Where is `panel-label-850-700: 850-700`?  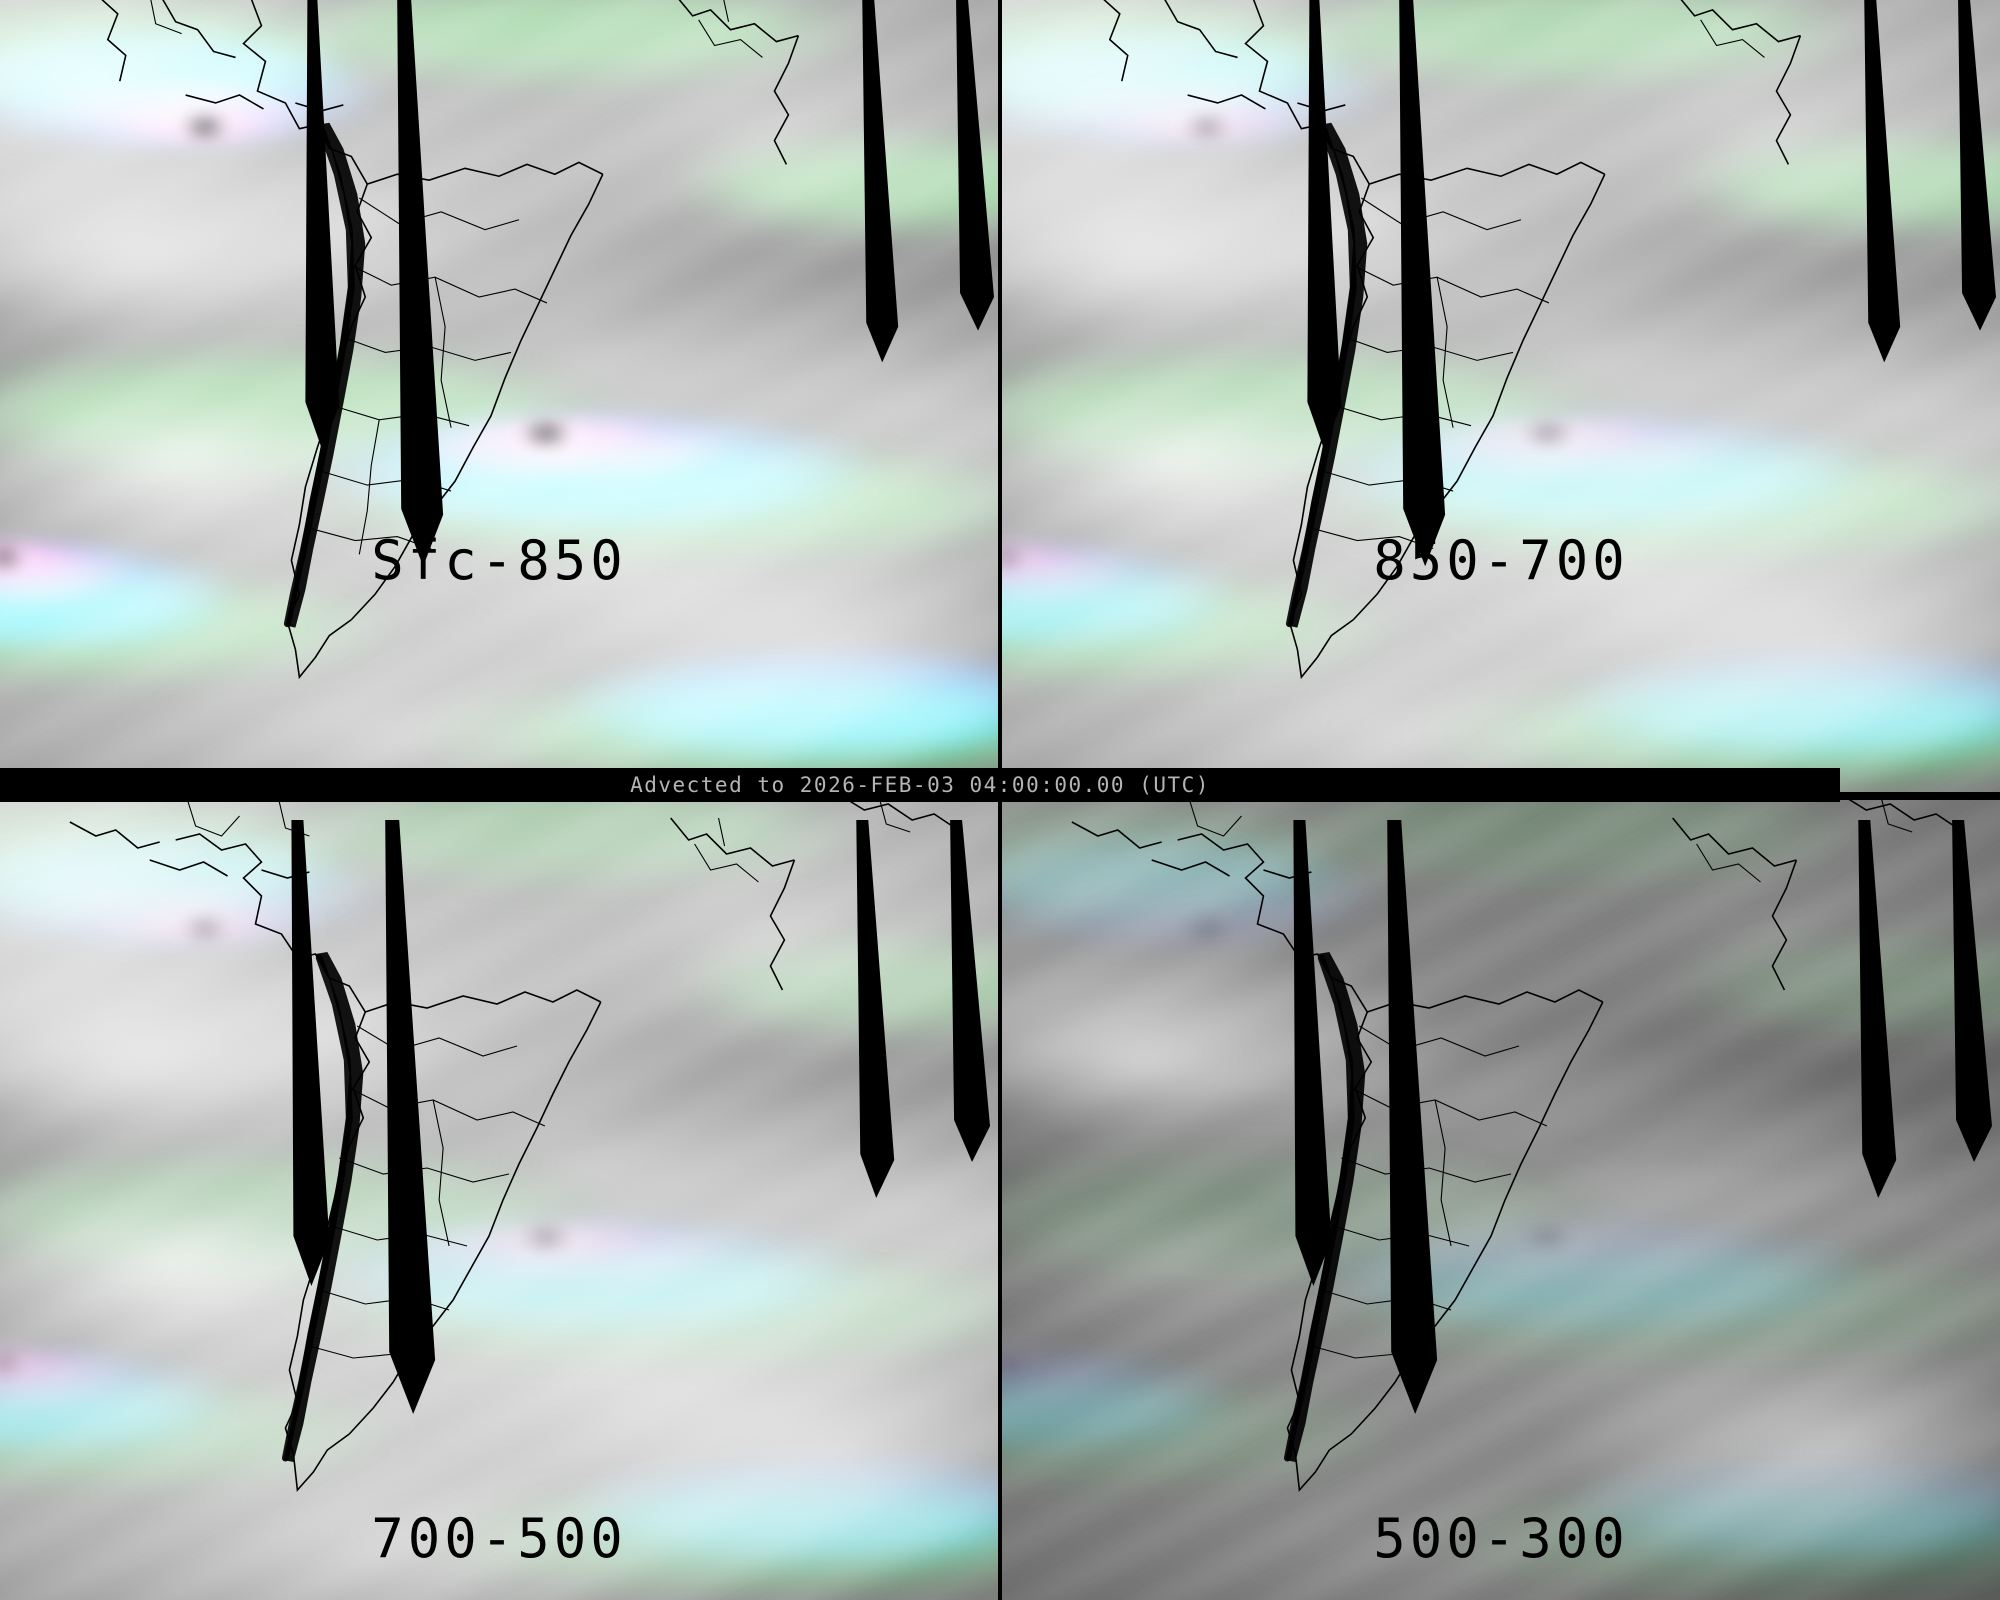 panel-label-850-700: 850-700 is located at coordinates (1501, 560).